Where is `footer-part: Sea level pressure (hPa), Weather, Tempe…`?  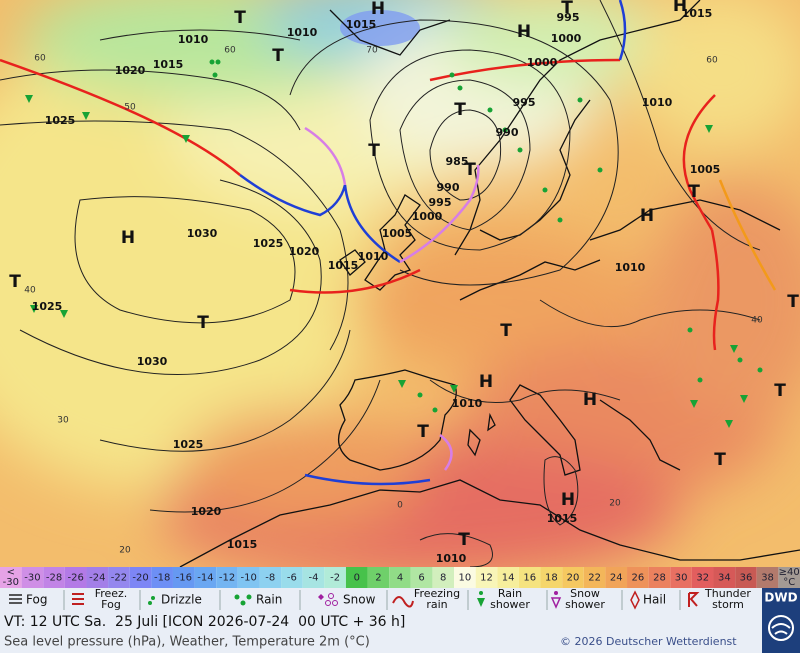
footer-part: Sea level pressure (hPa), Weather, Tempe… is located at coordinates (187, 642).